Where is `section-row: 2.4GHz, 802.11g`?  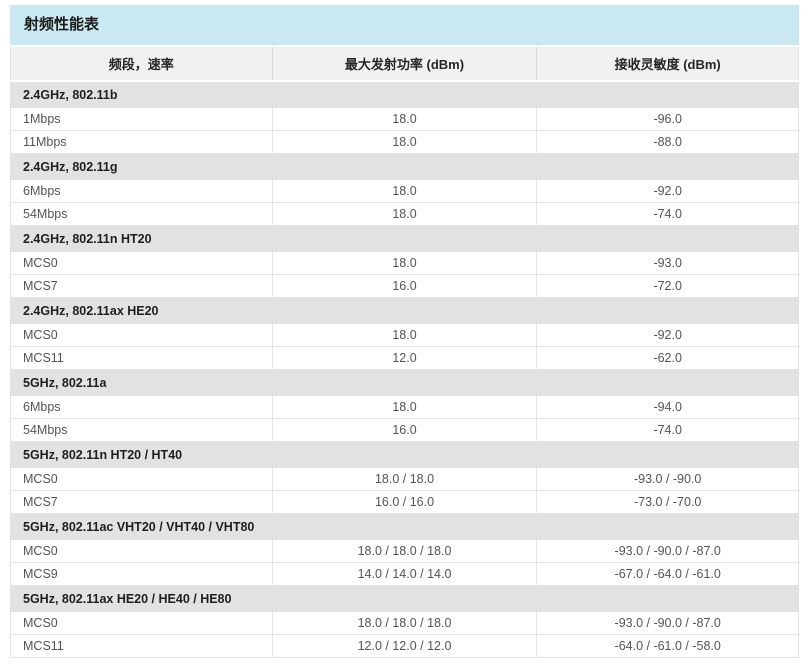
section-row: 2.4GHz, 802.11g is located at coordinates (404, 166).